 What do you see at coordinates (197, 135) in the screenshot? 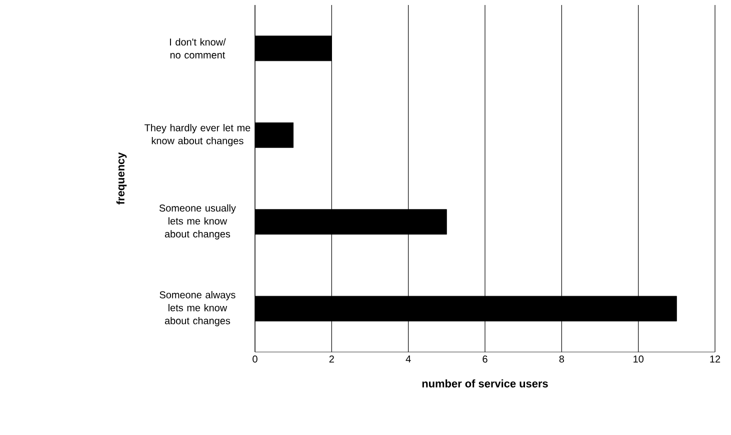
I see `y-tick-label: They hardly ever let me know about changes` at bounding box center [197, 135].